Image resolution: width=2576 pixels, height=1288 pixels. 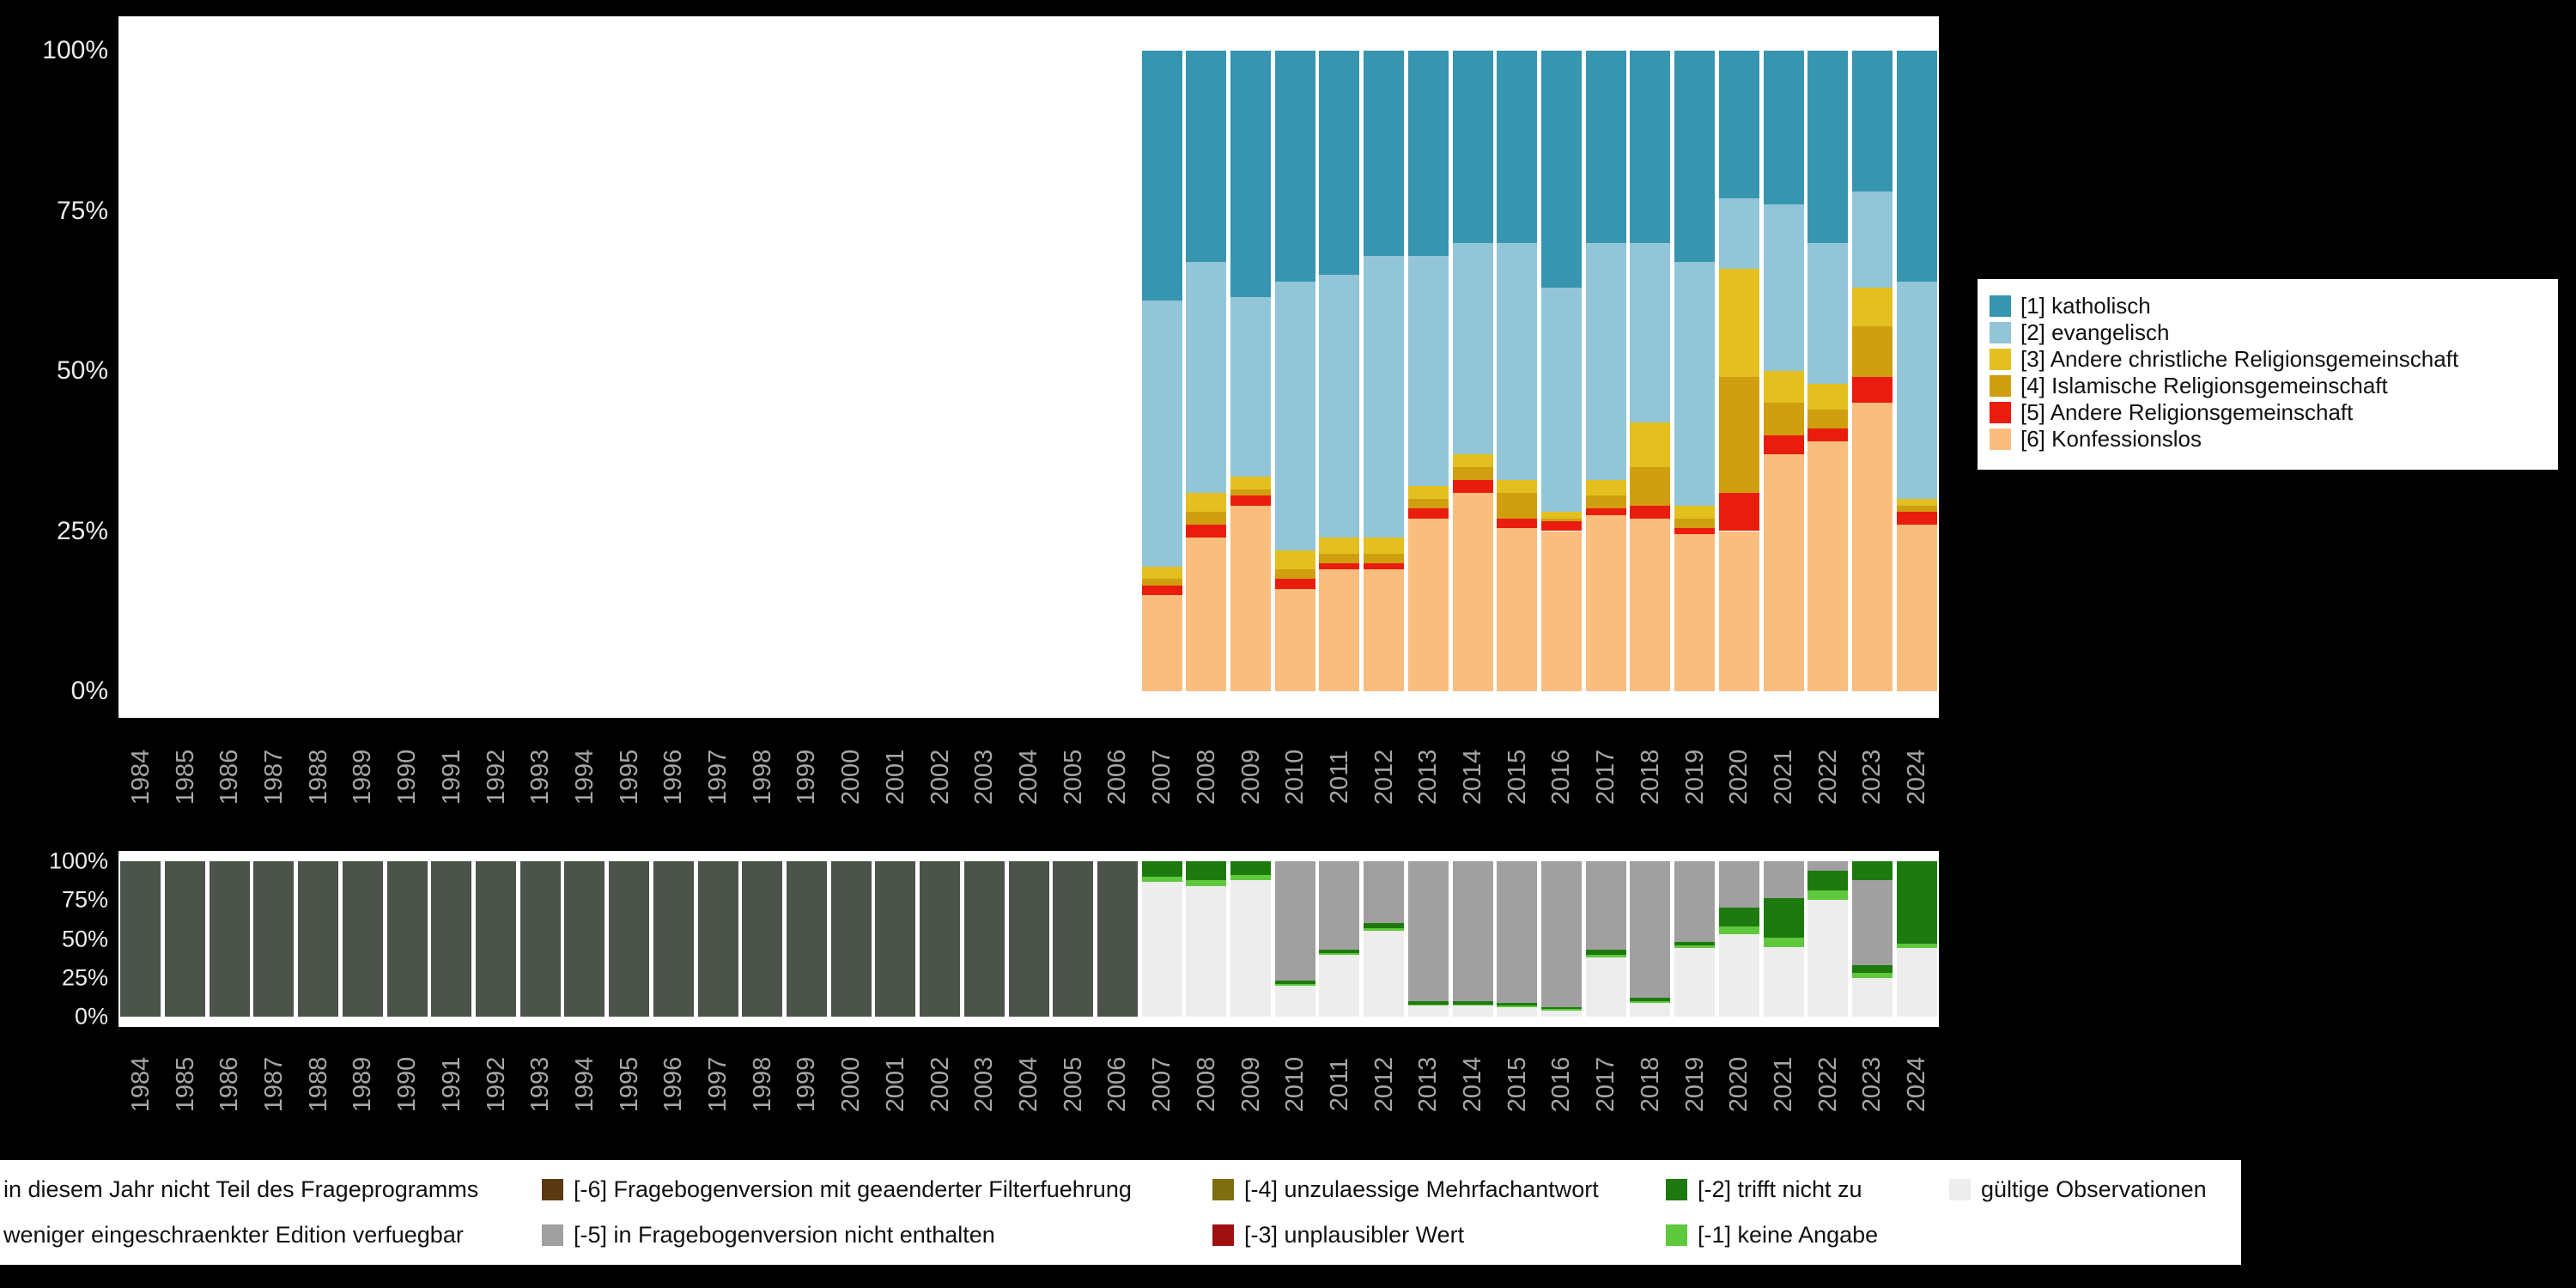 I want to click on legend-label: [2] evangelisch, so click(x=2095, y=332).